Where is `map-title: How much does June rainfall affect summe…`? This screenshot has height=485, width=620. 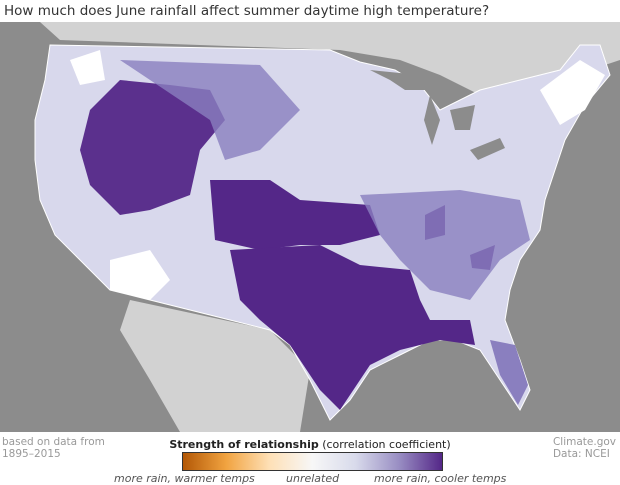 map-title: How much does June rainfall affect summe… is located at coordinates (247, 11).